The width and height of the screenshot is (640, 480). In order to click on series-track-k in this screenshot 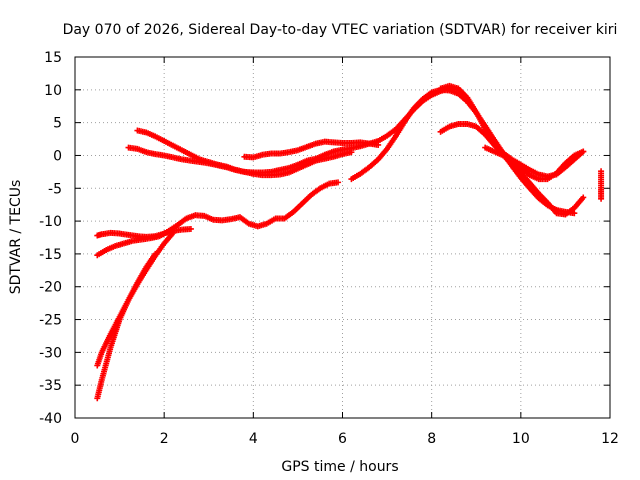, I will do `click(126, 326)`.